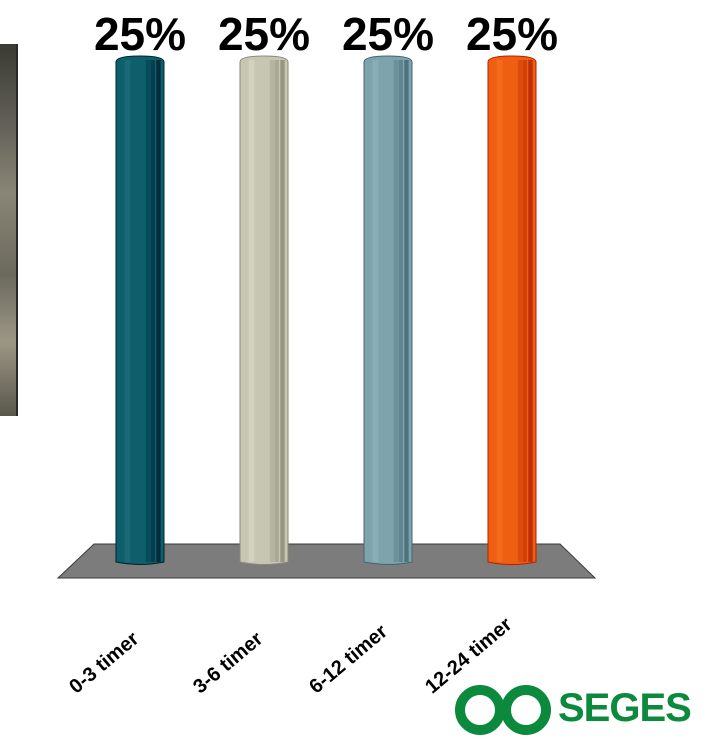 The width and height of the screenshot is (708, 741). What do you see at coordinates (625, 708) in the screenshot?
I see `logo-text: SEGES` at bounding box center [625, 708].